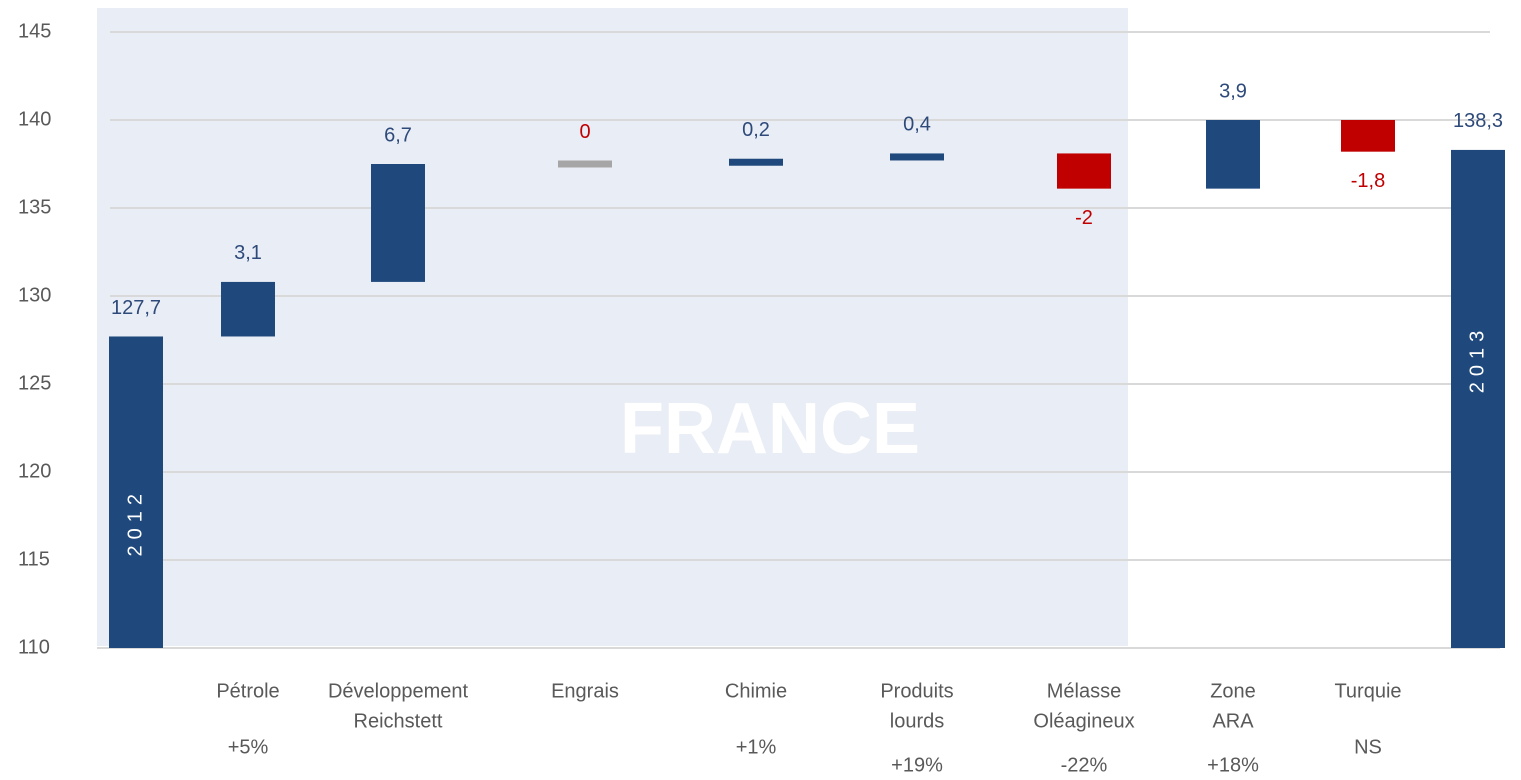  Describe the element at coordinates (34, 31) in the screenshot. I see `y-tick-label: 145` at that location.